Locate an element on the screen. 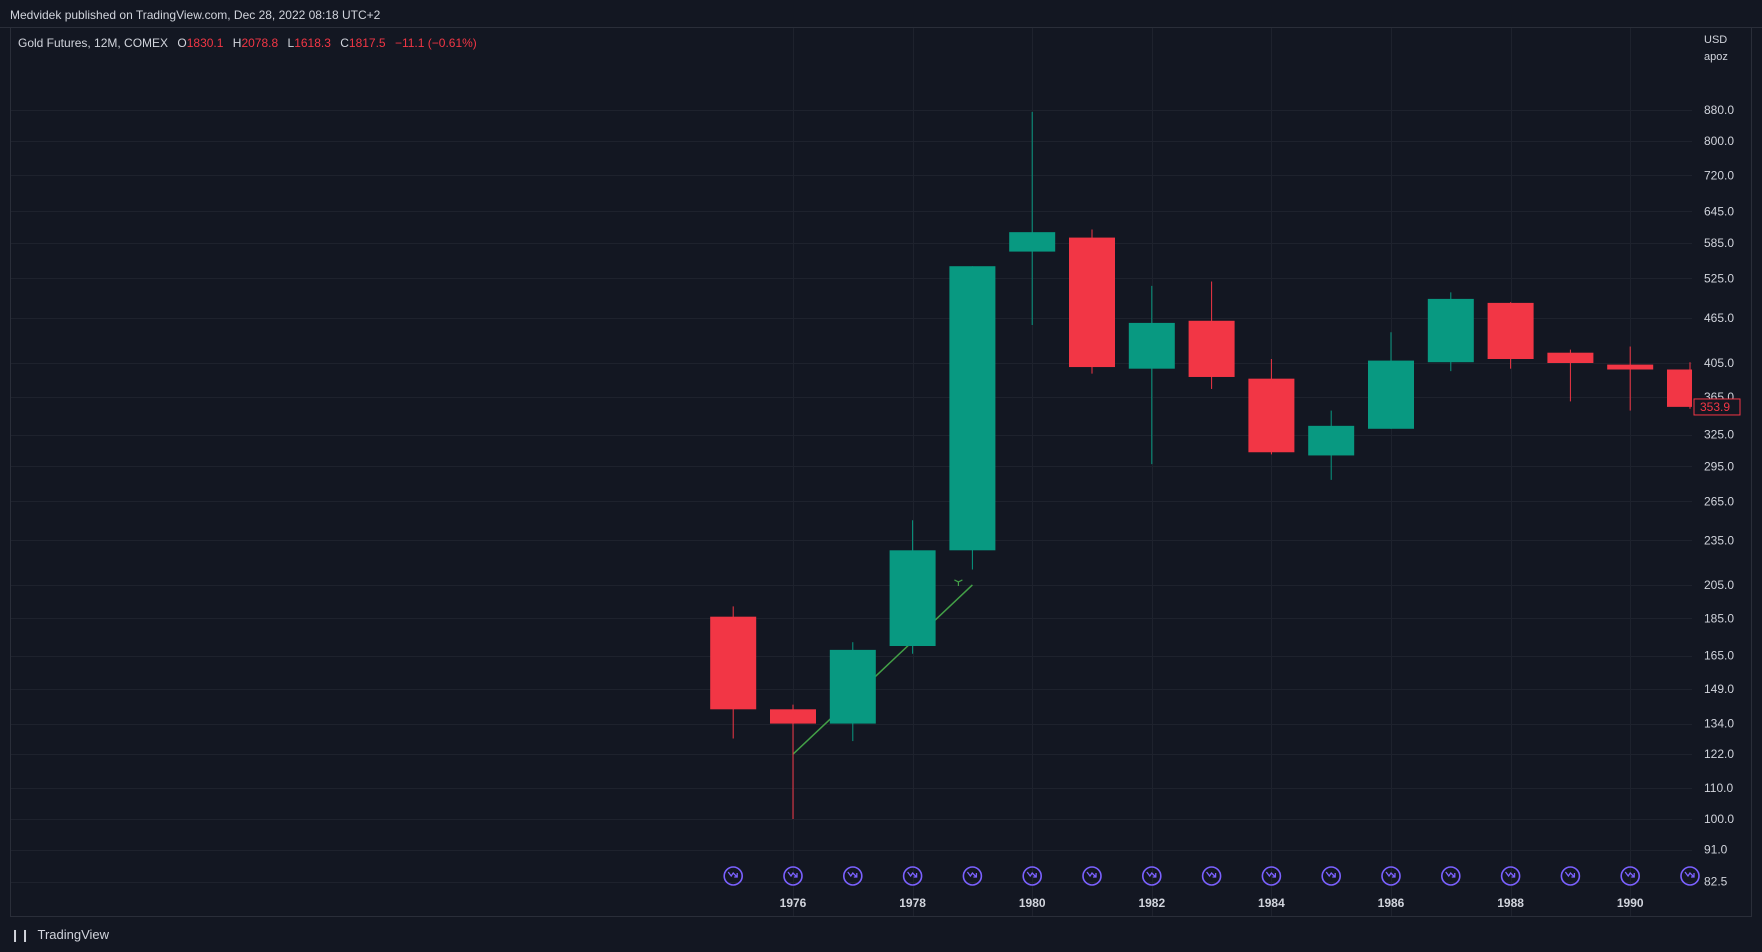 This screenshot has width=1762, height=952. time-tick-label: 1990 is located at coordinates (1630, 903).